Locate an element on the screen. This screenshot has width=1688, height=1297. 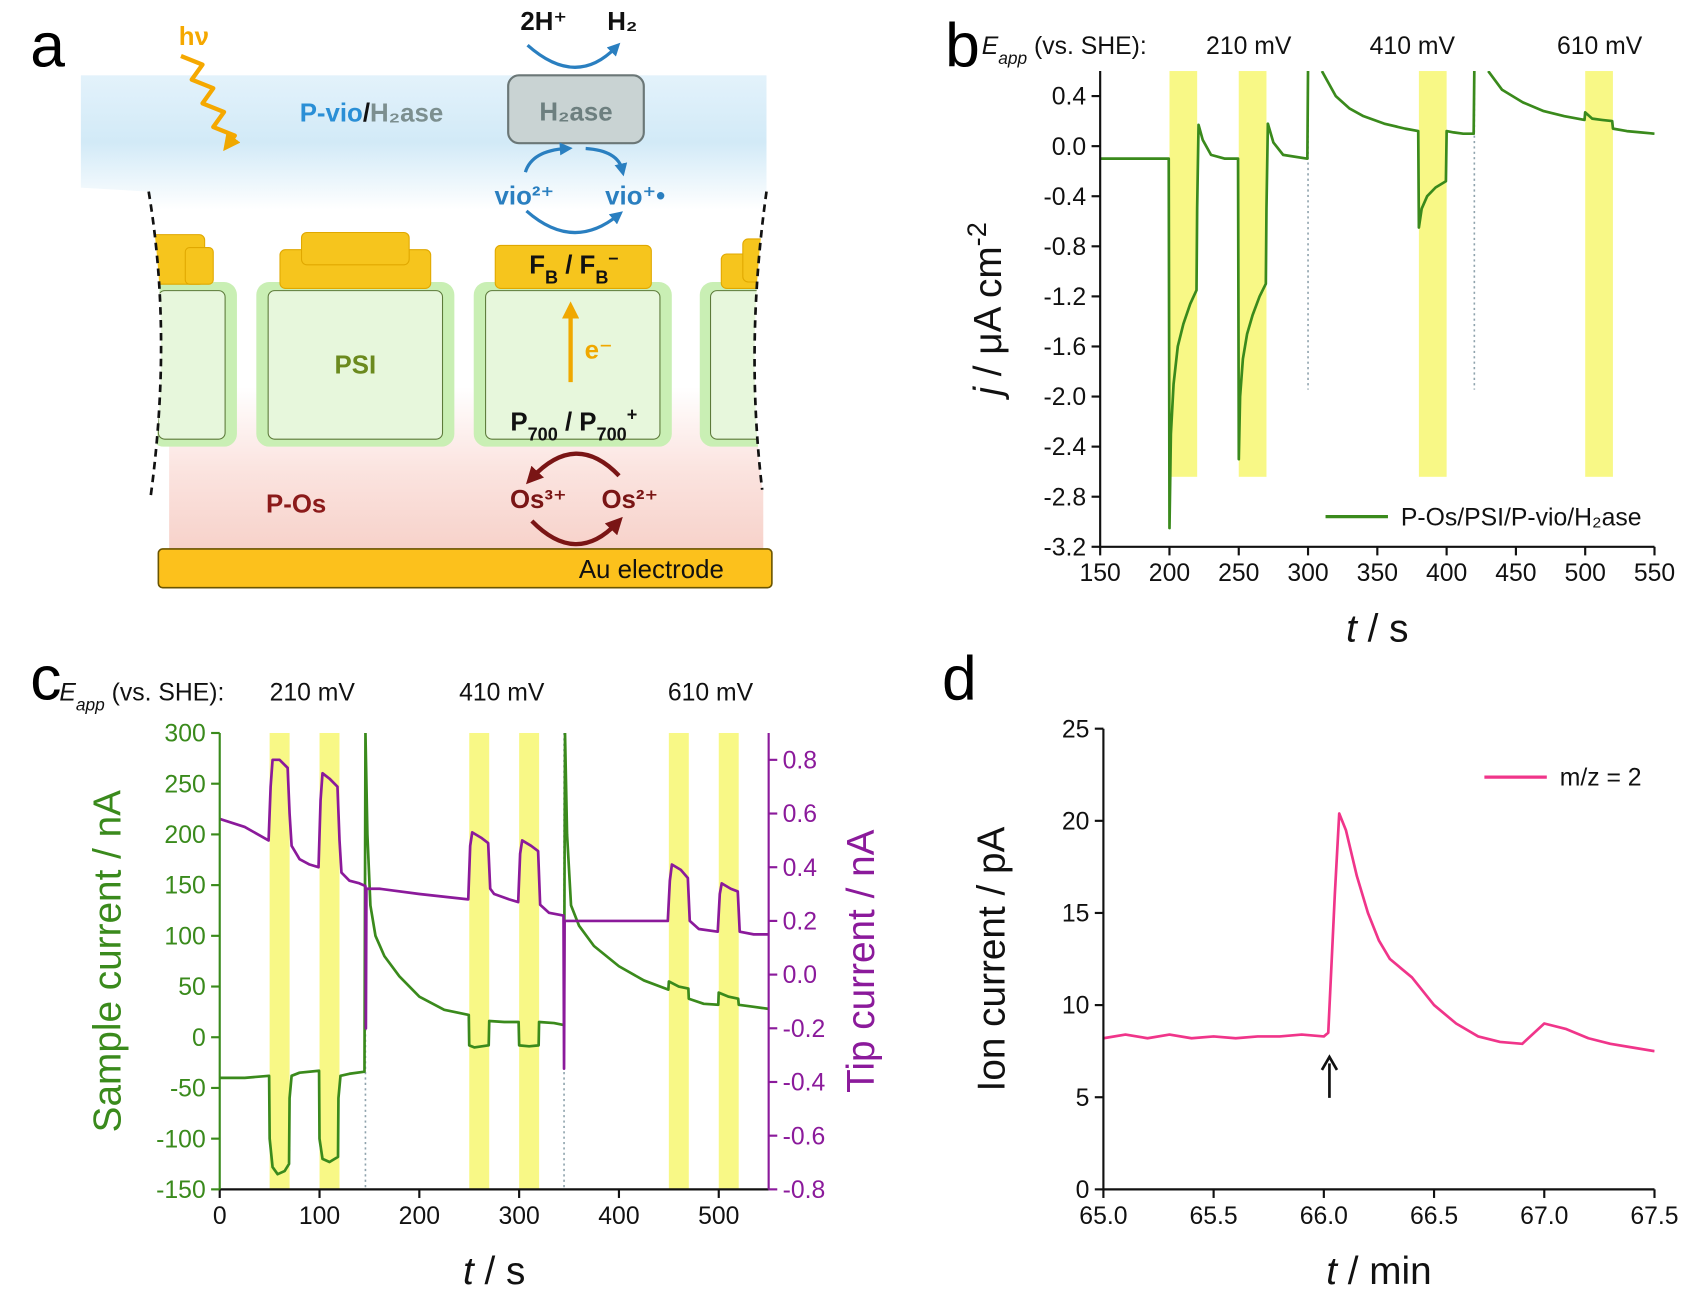
fb-label: FB / FB– is located at coordinates (573, 267).